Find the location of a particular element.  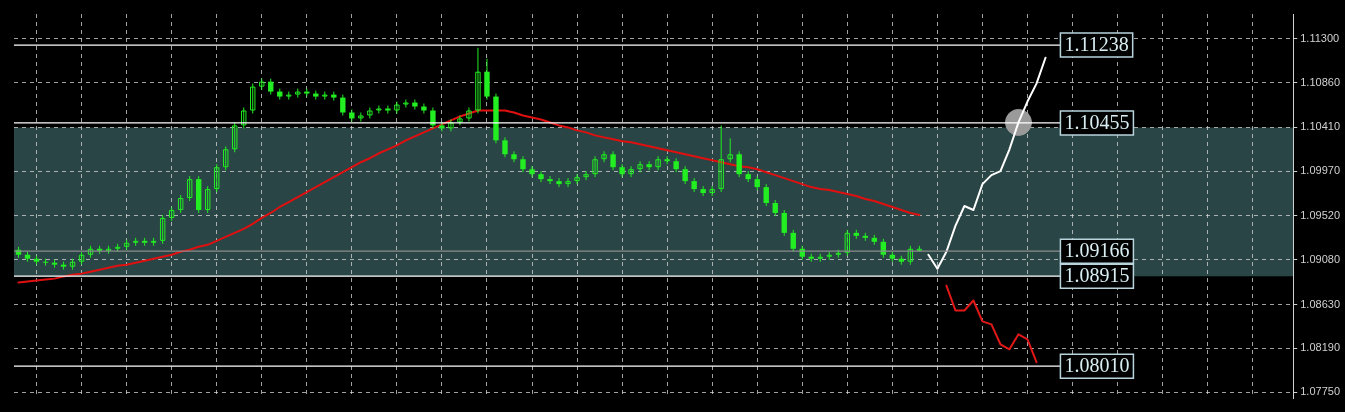

ref-line-label: 1.08010 is located at coordinates (1097, 365).